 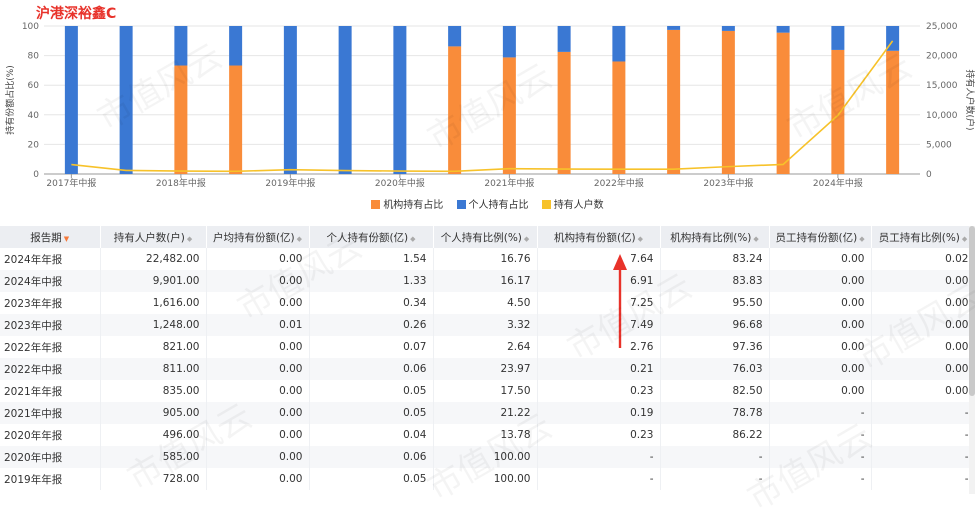 I want to click on table-cell: 2021年中报, so click(x=50, y=413).